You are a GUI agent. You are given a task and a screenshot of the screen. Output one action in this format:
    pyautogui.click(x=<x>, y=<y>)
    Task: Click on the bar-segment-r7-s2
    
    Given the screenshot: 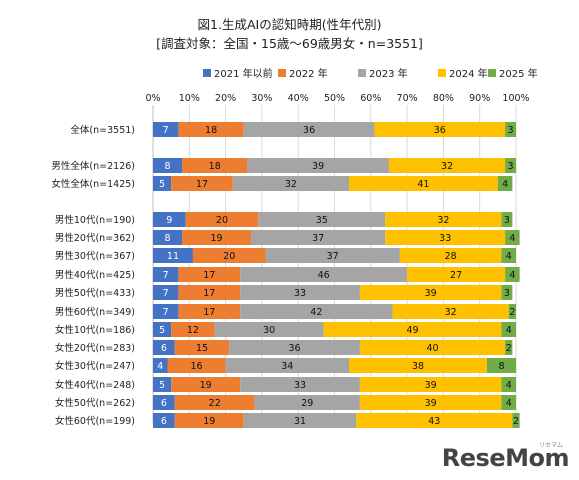 What is the action you would take?
    pyautogui.click(x=300, y=292)
    